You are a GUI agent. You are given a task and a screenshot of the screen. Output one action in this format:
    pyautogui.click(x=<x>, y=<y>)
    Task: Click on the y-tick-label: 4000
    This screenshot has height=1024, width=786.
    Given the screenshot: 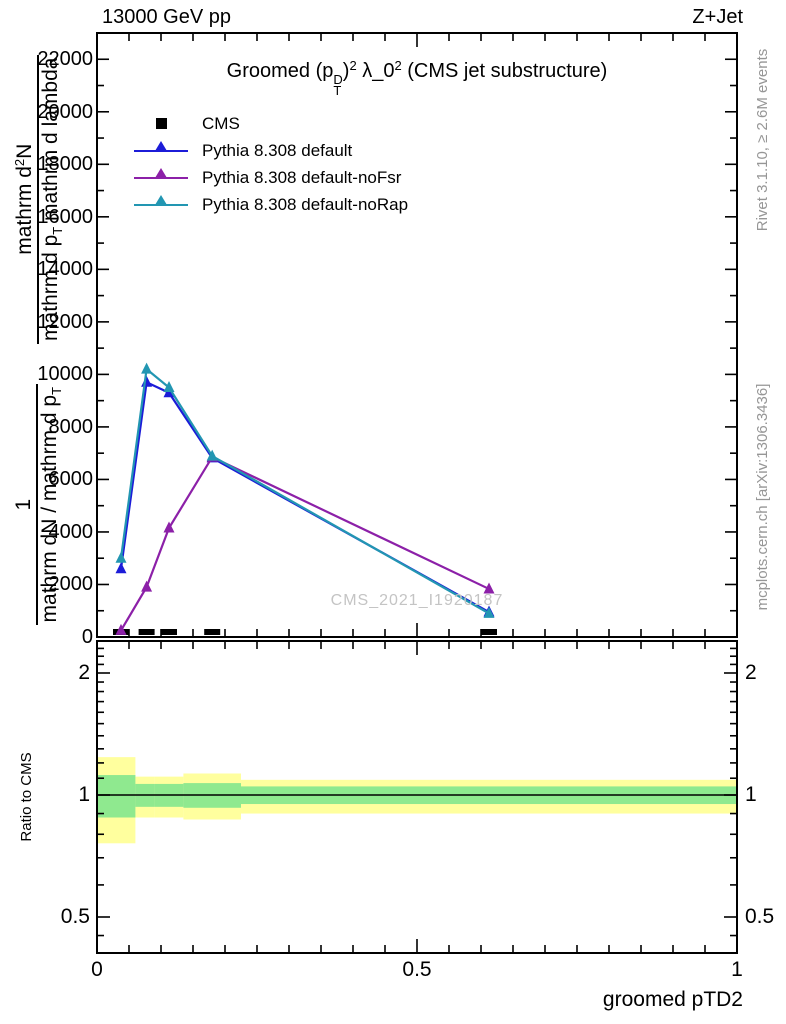 What is the action you would take?
    pyautogui.click(x=71, y=531)
    